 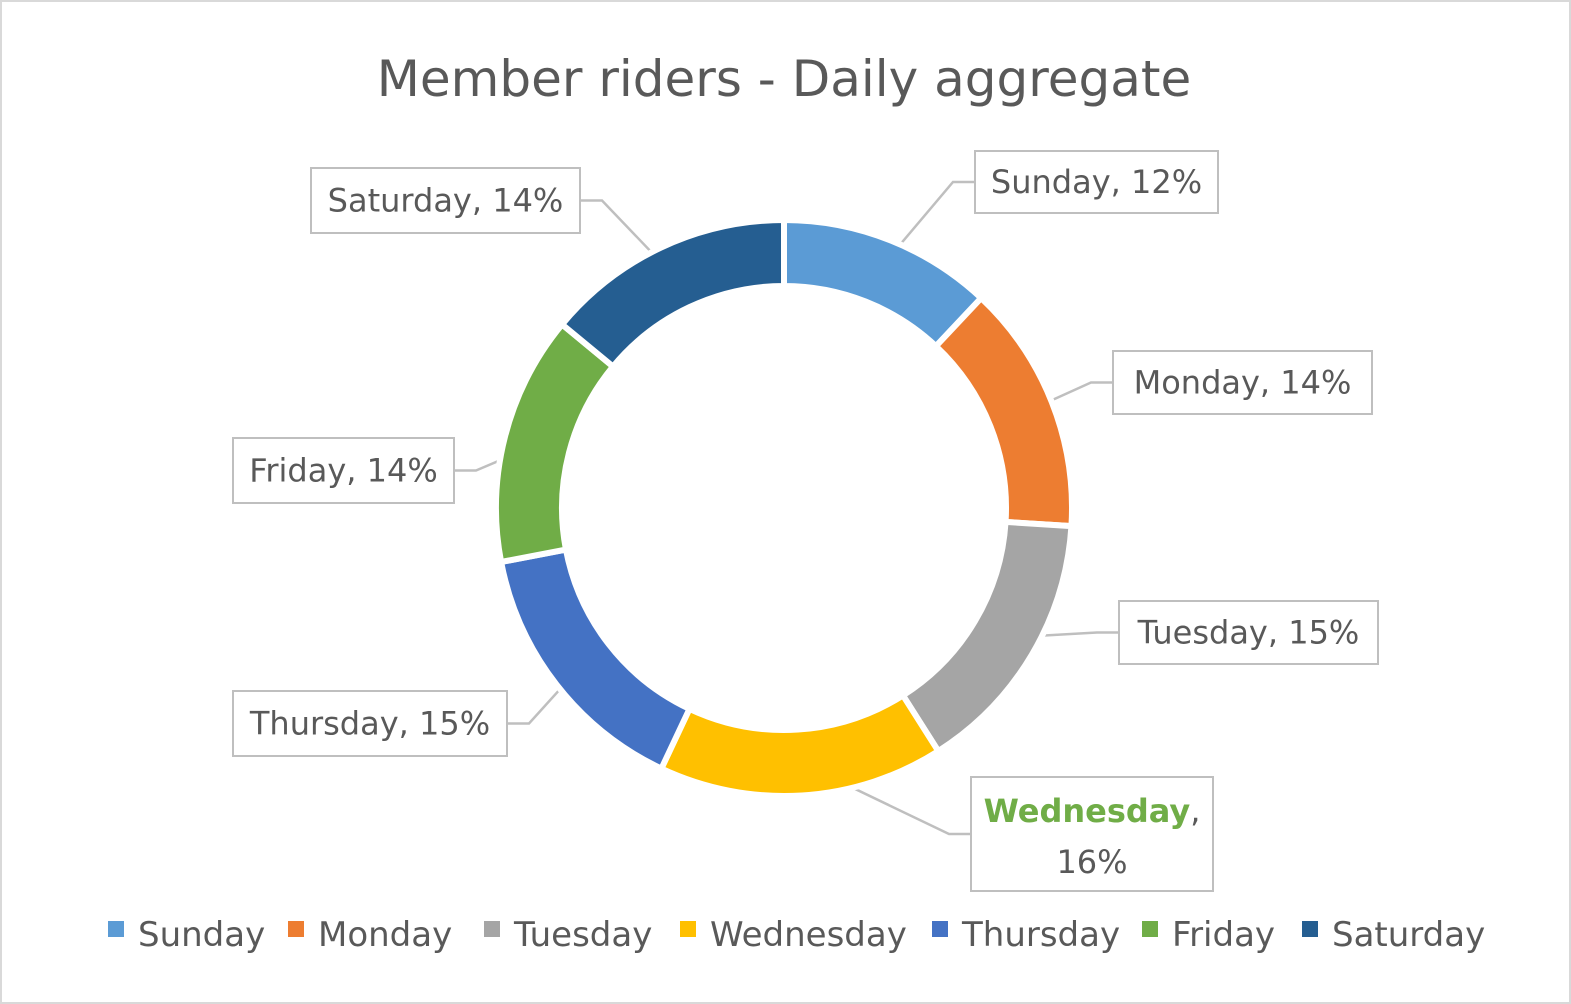 I want to click on slice-thursday, so click(x=595, y=659).